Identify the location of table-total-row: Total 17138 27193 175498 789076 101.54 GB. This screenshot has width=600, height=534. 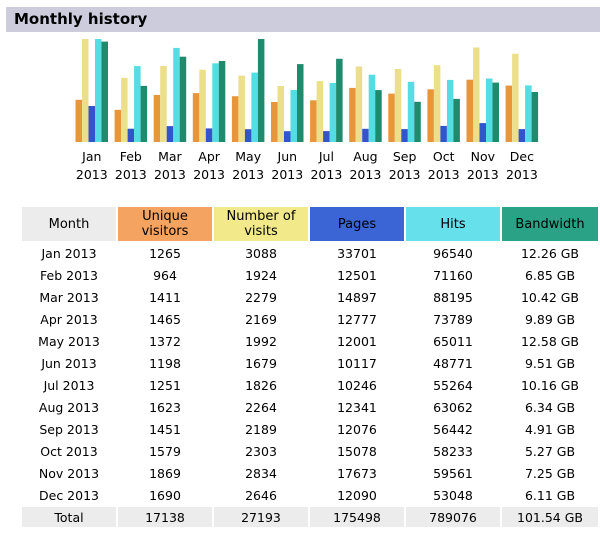
(310, 517).